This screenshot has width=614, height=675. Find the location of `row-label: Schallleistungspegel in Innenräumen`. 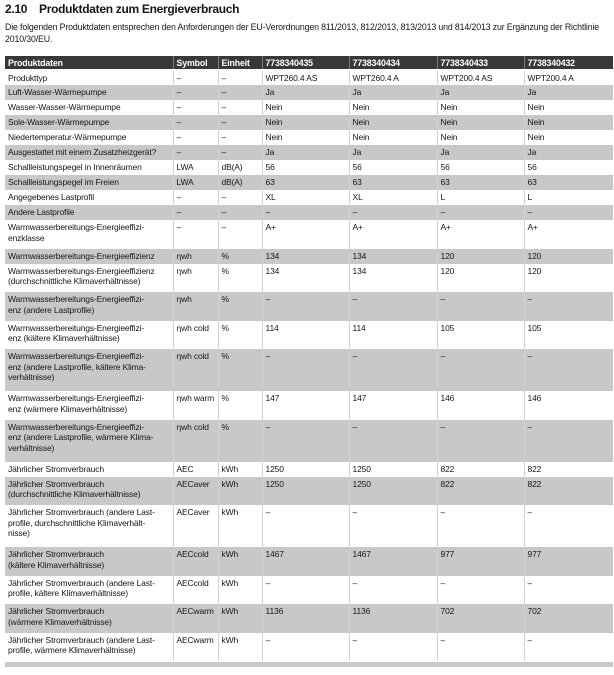

row-label: Schallleistungspegel in Innenräumen is located at coordinates (75, 167).